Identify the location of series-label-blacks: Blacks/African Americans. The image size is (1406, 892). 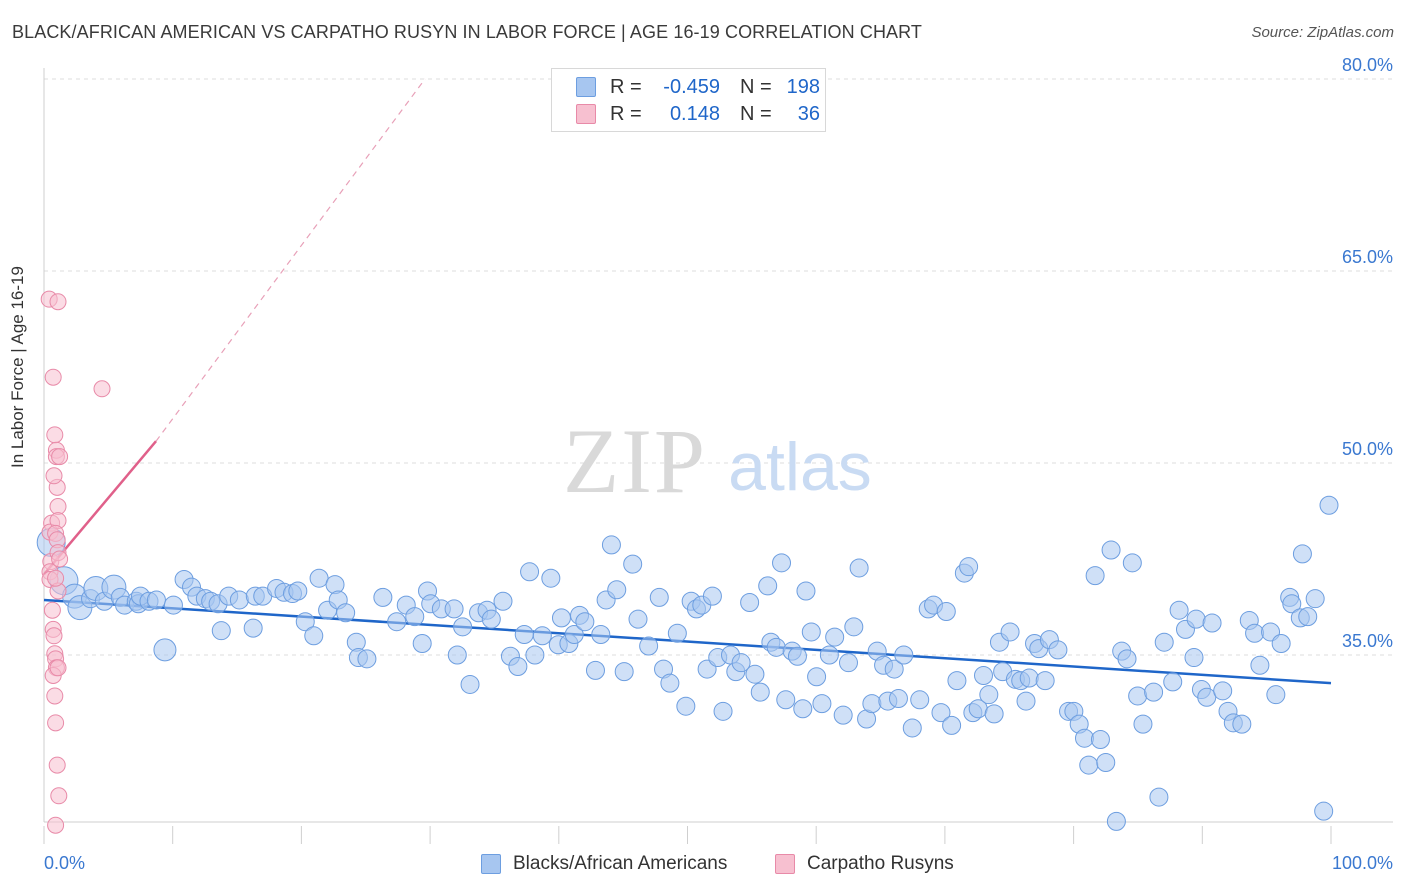
(620, 863).